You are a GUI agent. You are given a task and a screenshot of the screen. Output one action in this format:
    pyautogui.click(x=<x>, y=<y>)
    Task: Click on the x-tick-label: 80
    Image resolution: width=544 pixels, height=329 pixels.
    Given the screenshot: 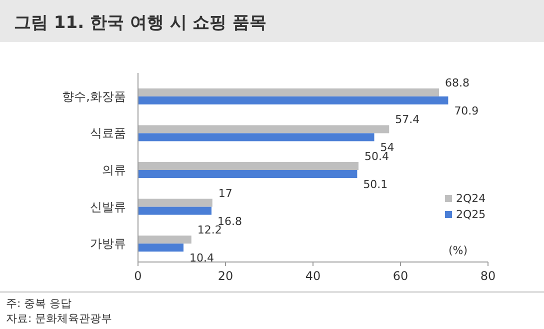 What is the action you would take?
    pyautogui.click(x=488, y=276)
    